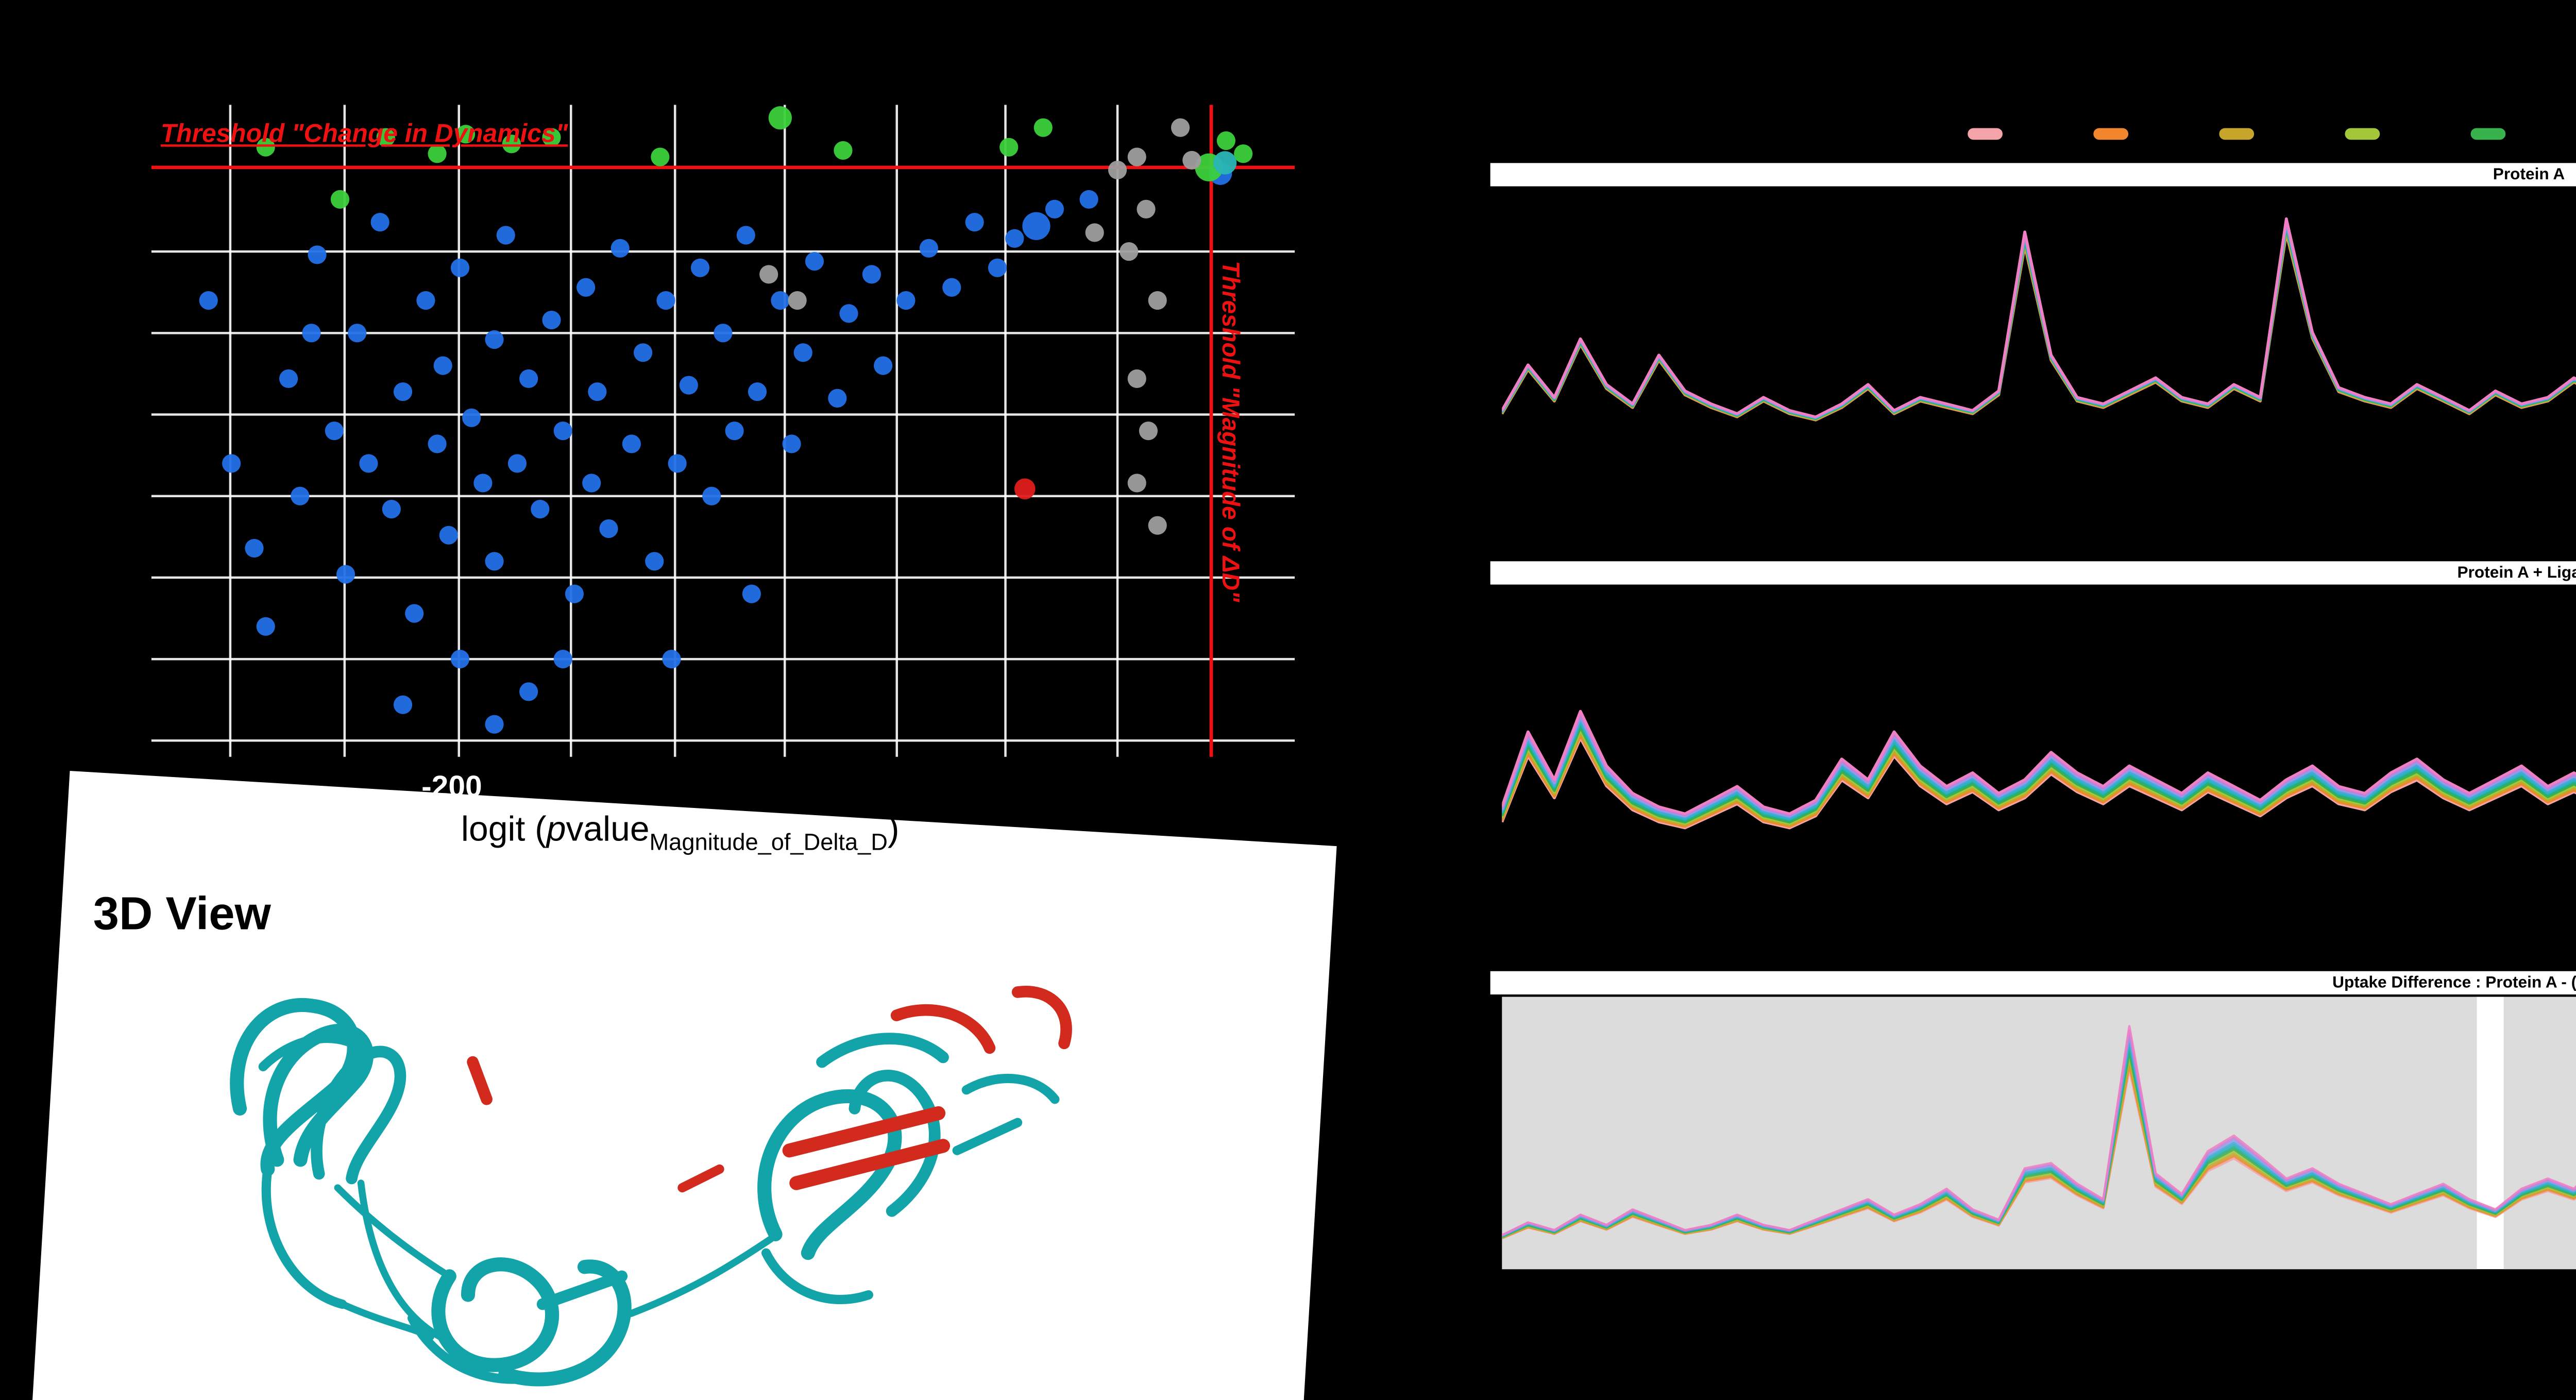  I want to click on uptake-chart-protein-a-ligand, so click(2039, 765).